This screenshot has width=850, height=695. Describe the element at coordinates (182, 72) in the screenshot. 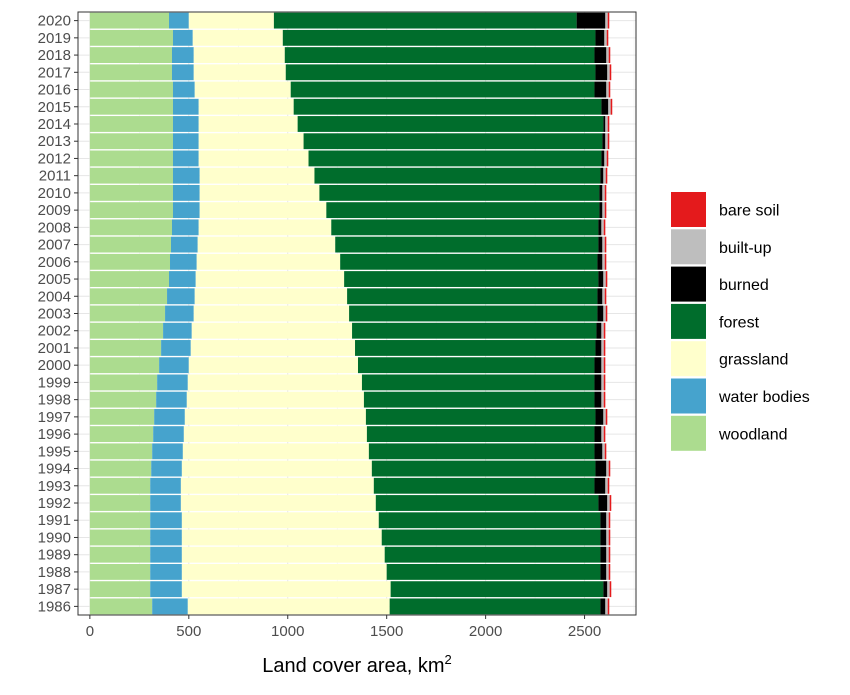

I see `bar-segment-water-bodies-2017` at that location.